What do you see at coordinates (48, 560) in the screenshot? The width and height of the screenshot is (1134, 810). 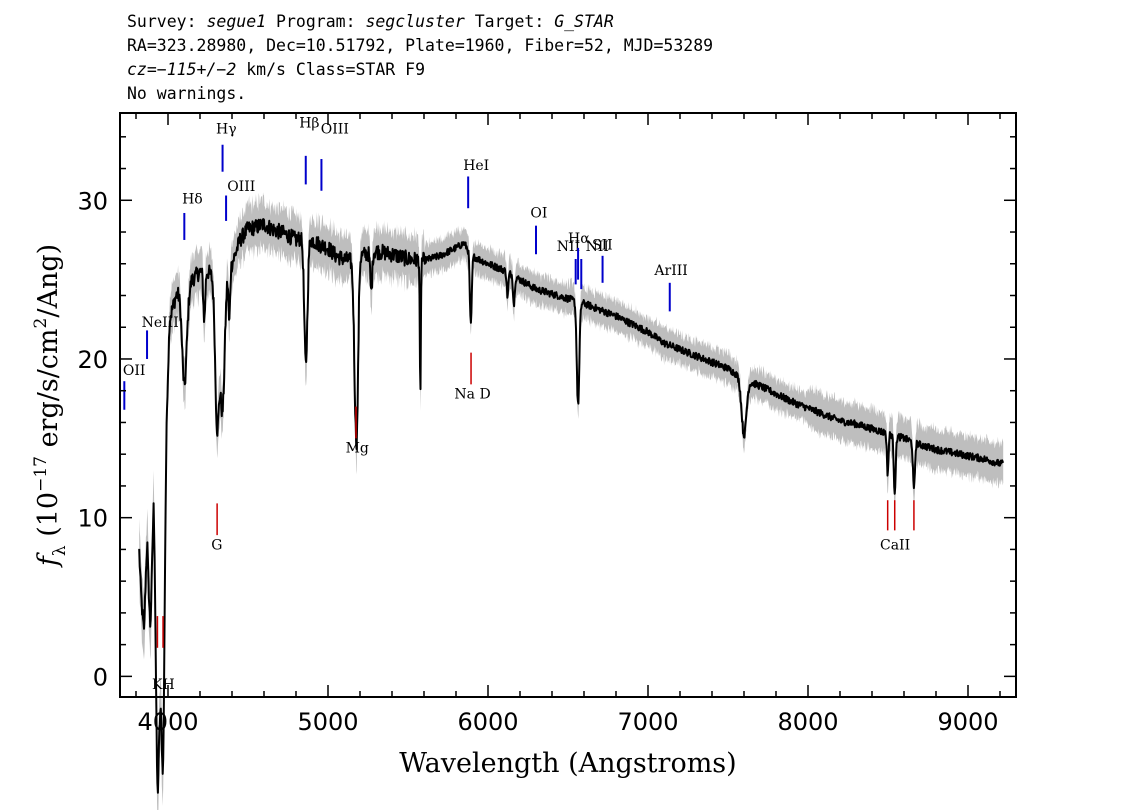 I see `y-axis-symbol: f` at bounding box center [48, 560].